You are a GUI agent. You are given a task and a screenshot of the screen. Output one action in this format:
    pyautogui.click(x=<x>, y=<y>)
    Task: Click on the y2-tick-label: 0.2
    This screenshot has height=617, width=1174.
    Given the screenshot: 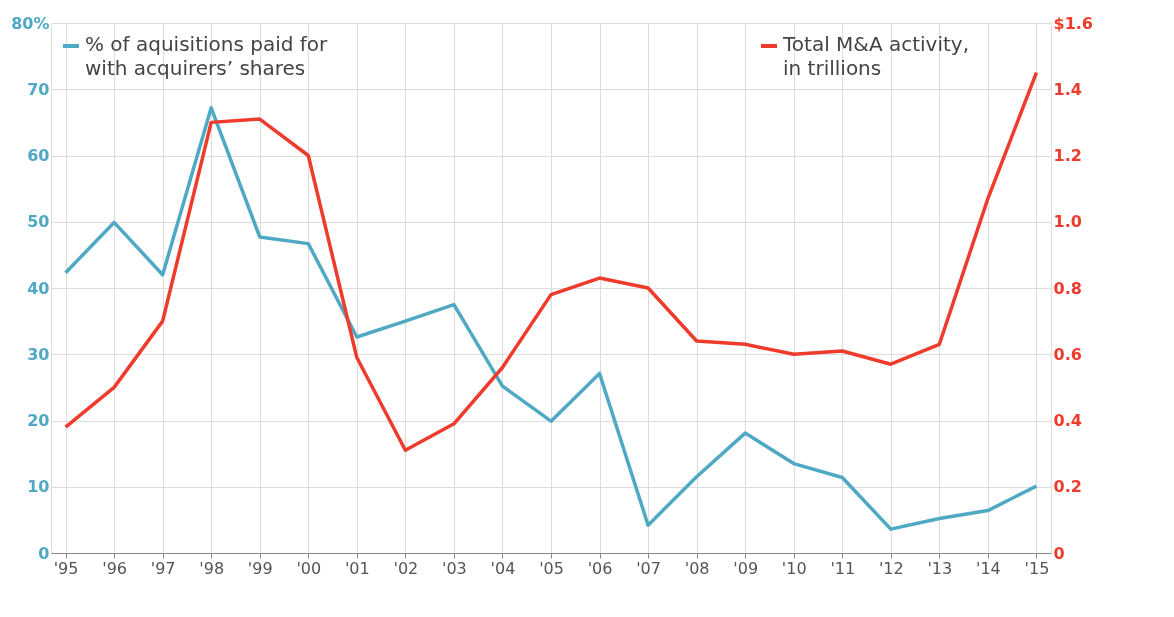 What is the action you would take?
    pyautogui.click(x=1067, y=487)
    